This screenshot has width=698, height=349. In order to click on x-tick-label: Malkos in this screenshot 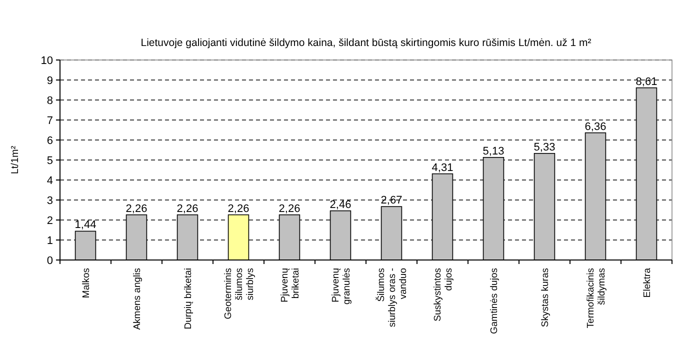, I will do `click(86, 283)`.